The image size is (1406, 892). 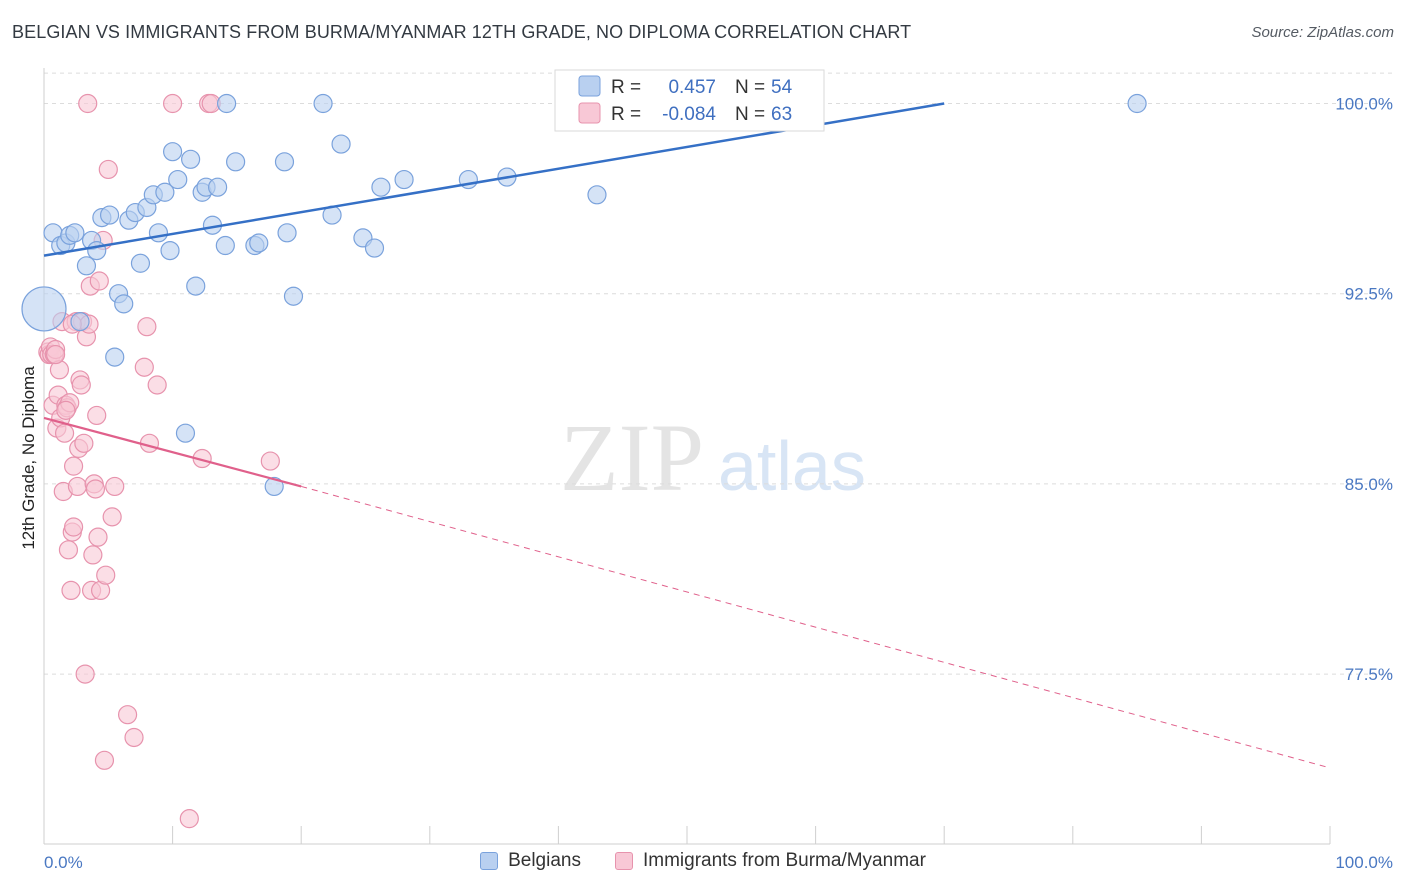 I want to click on x-tick-label-min: 0.0%, so click(x=63, y=862).